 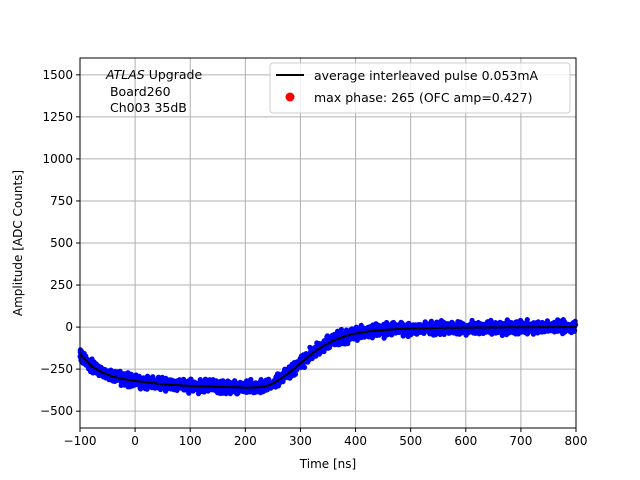 I want to click on average-pulse-line, so click(x=327, y=357).